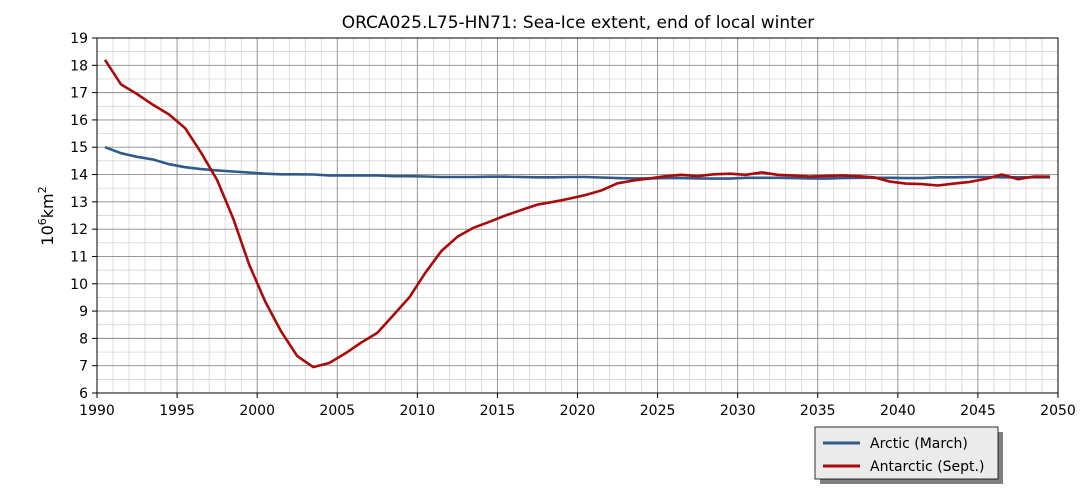 Image resolution: width=1080 pixels, height=496 pixels. What do you see at coordinates (1058, 411) in the screenshot?
I see `x-tick-label: 2050` at bounding box center [1058, 411].